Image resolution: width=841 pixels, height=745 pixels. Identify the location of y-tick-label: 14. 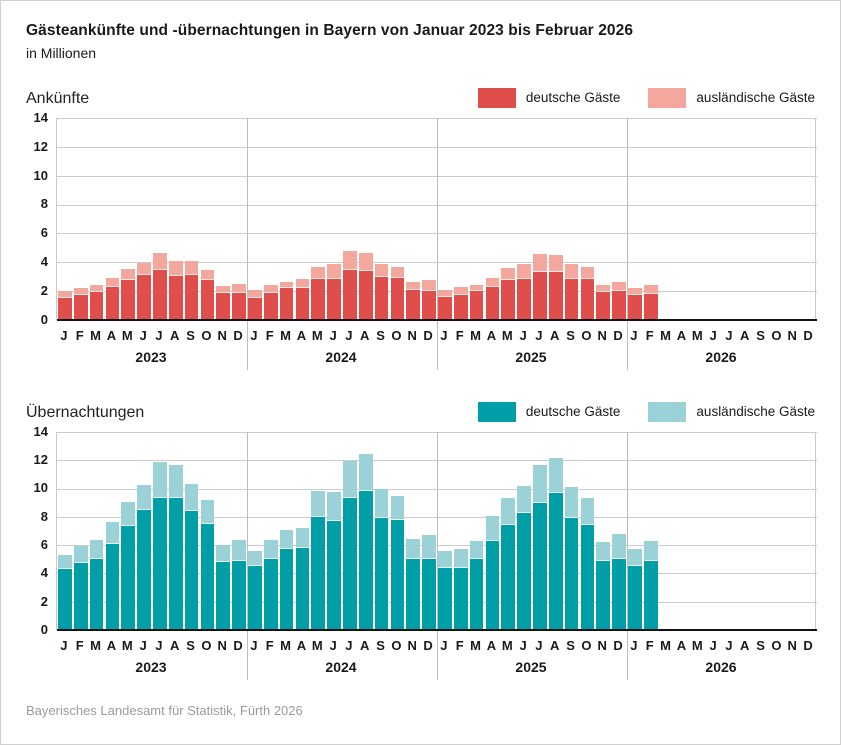
(40, 117).